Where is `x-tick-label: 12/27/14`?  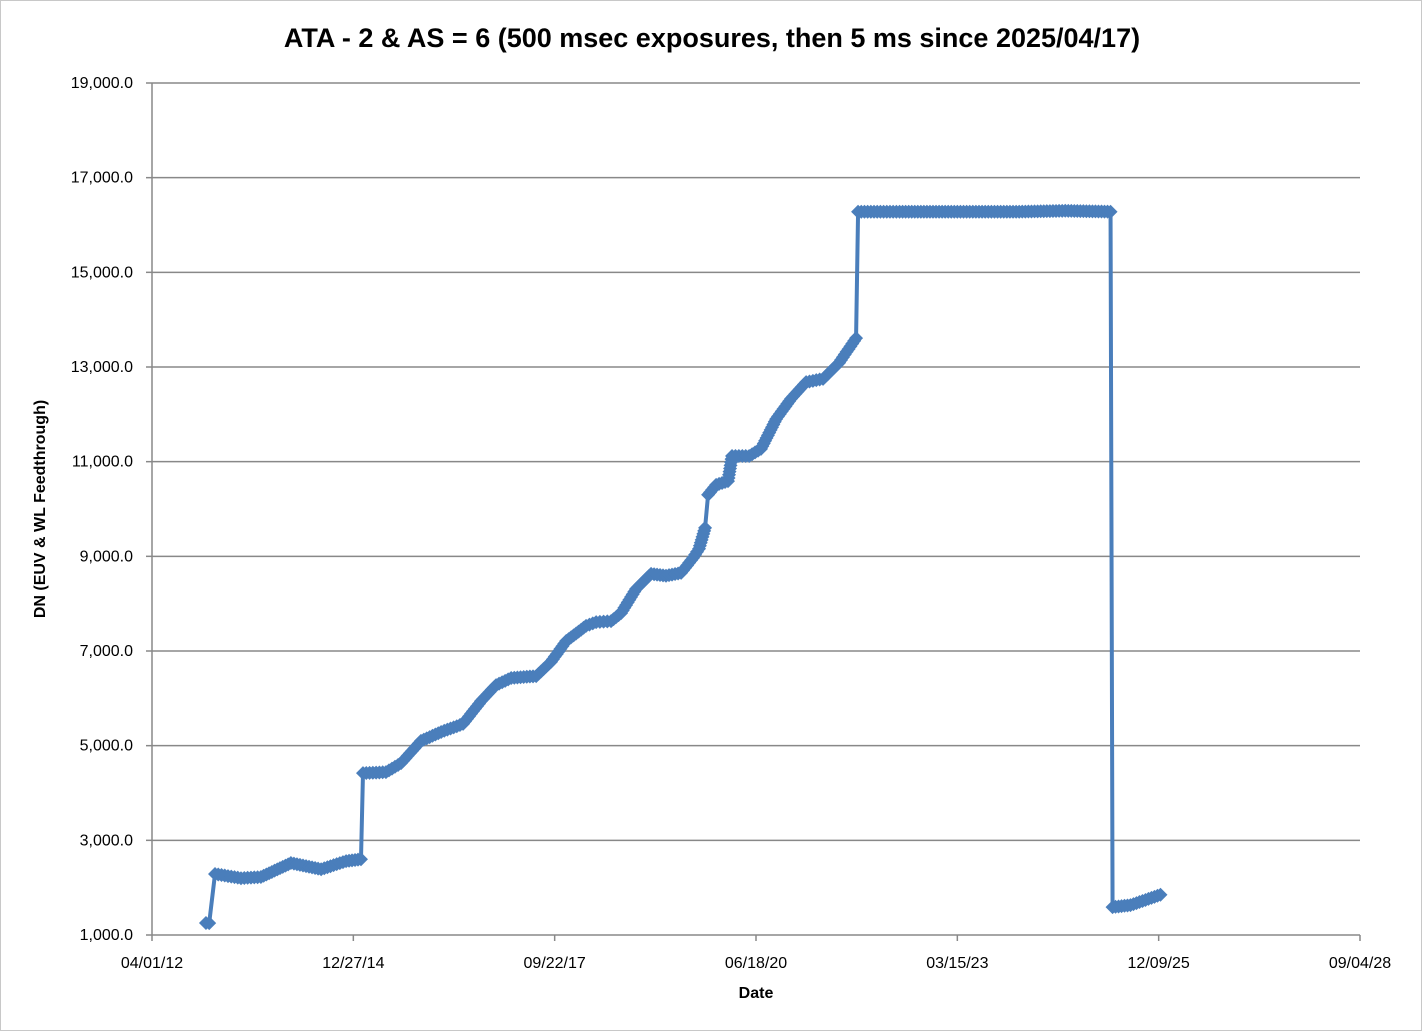 x-tick-label: 12/27/14 is located at coordinates (353, 963).